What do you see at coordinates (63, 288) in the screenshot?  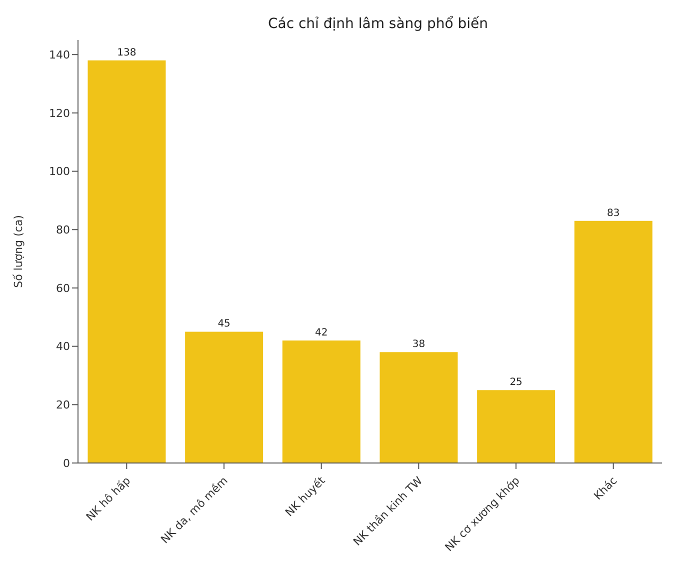 I see `y-tick-label: 60` at bounding box center [63, 288].